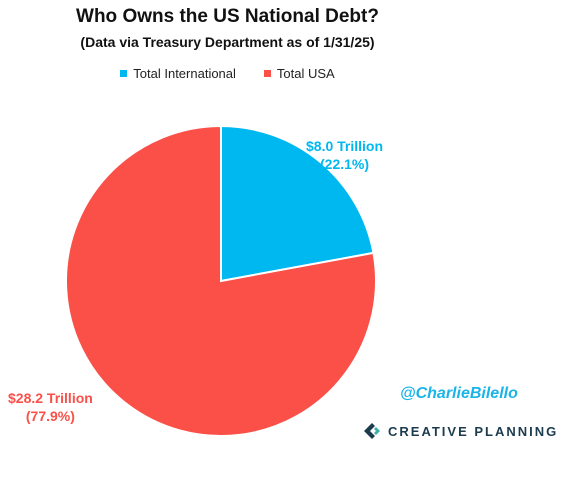 The height and width of the screenshot is (479, 585). What do you see at coordinates (50, 416) in the screenshot?
I see `data-label-usa-percent: (77.9%)` at bounding box center [50, 416].